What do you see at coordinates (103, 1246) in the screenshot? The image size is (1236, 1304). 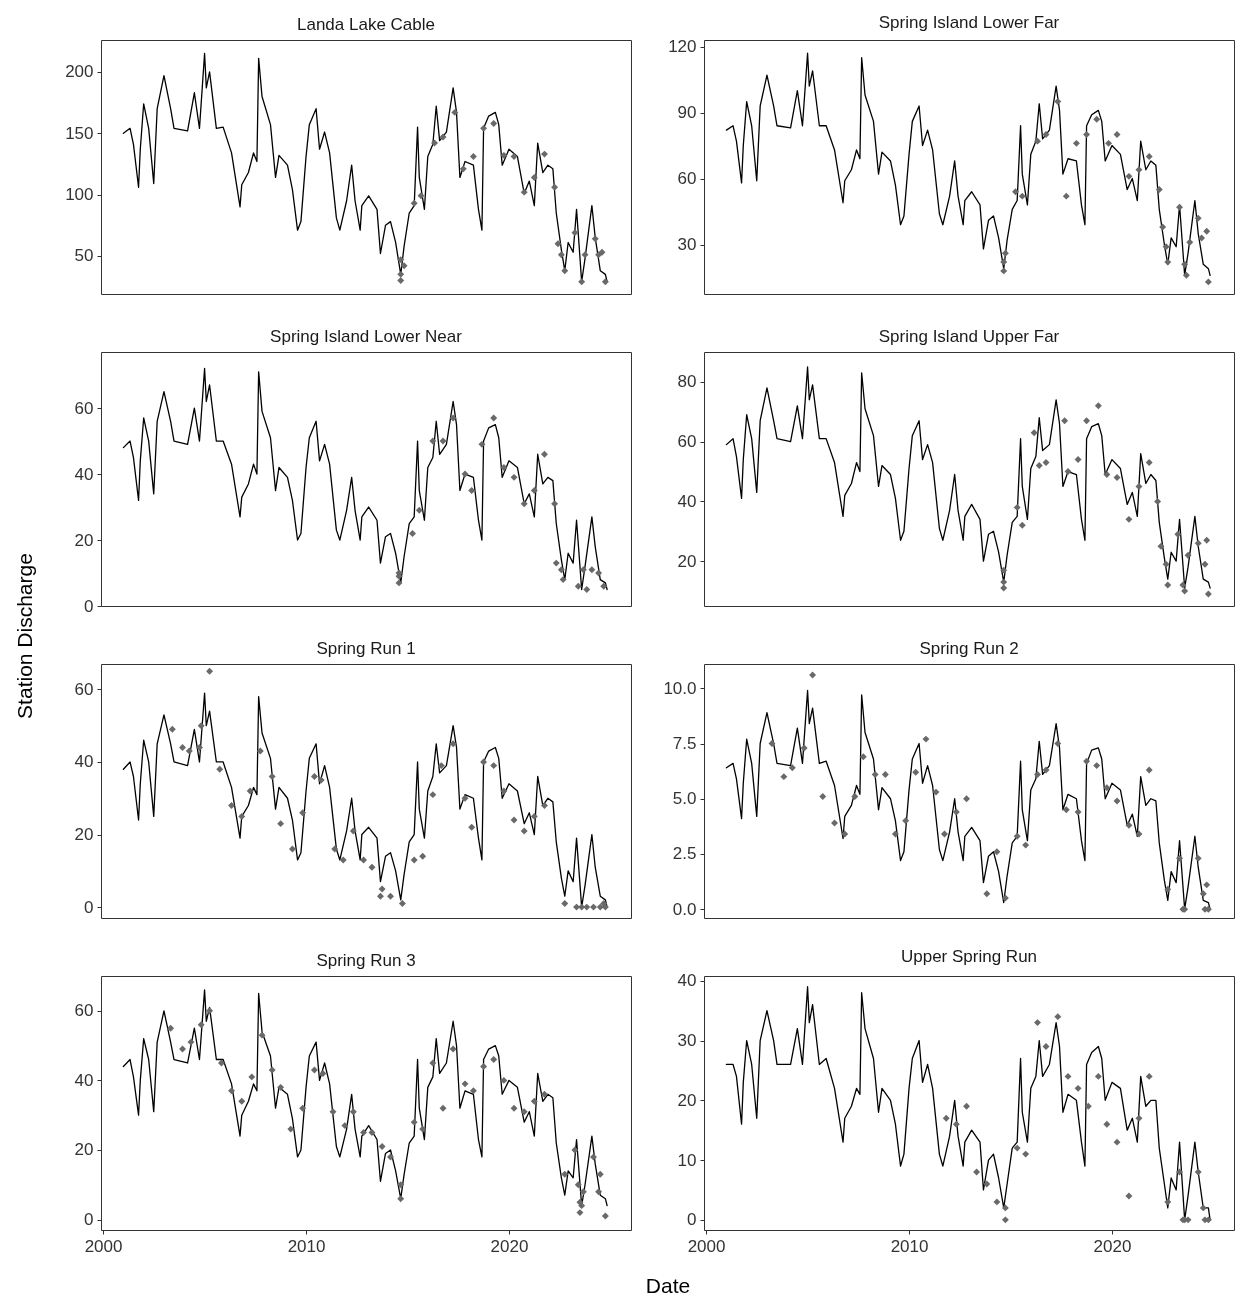 I see `x-tick-label: 2000` at bounding box center [103, 1246].